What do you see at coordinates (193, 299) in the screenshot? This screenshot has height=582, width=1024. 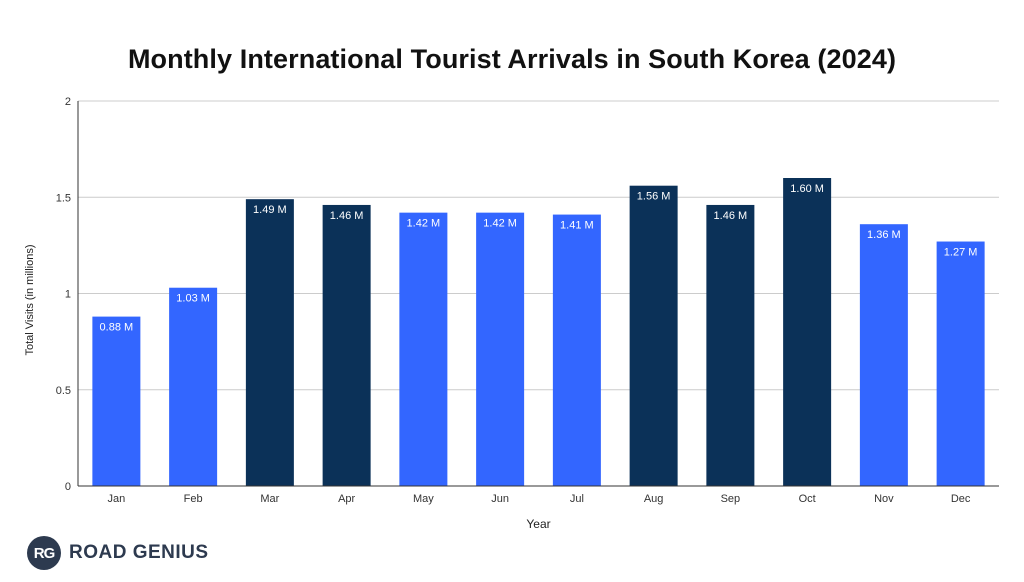 I see `data-label: 1.03 M` at bounding box center [193, 299].